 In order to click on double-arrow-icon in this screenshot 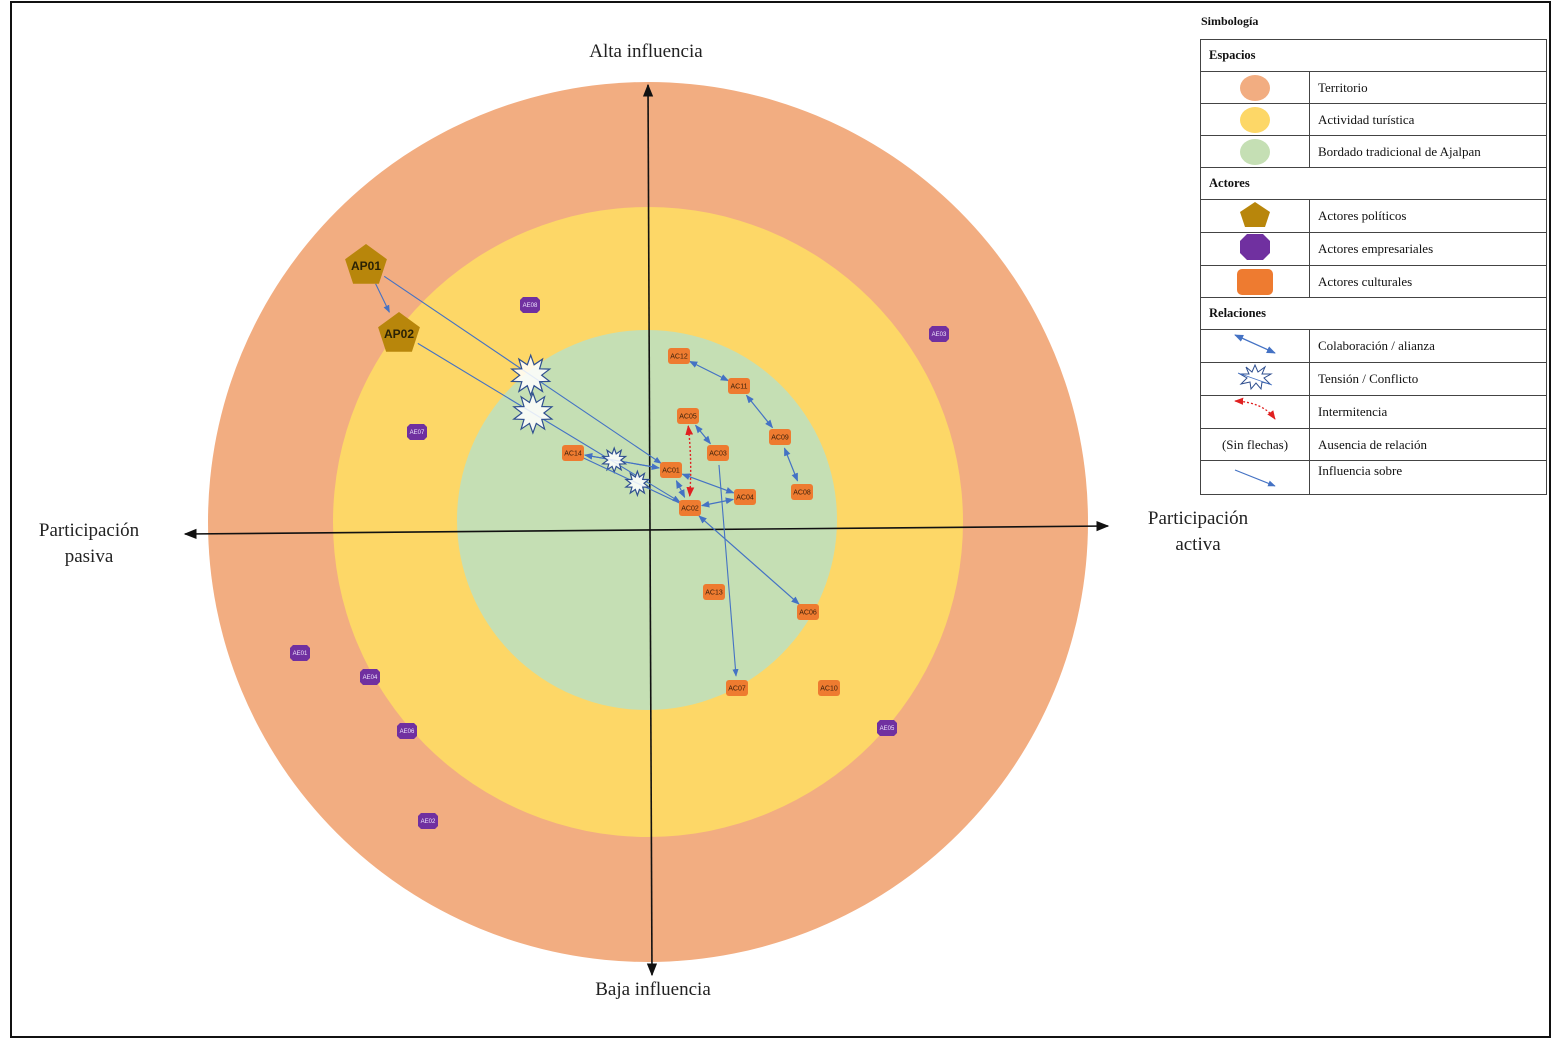, I will do `click(1255, 344)`.